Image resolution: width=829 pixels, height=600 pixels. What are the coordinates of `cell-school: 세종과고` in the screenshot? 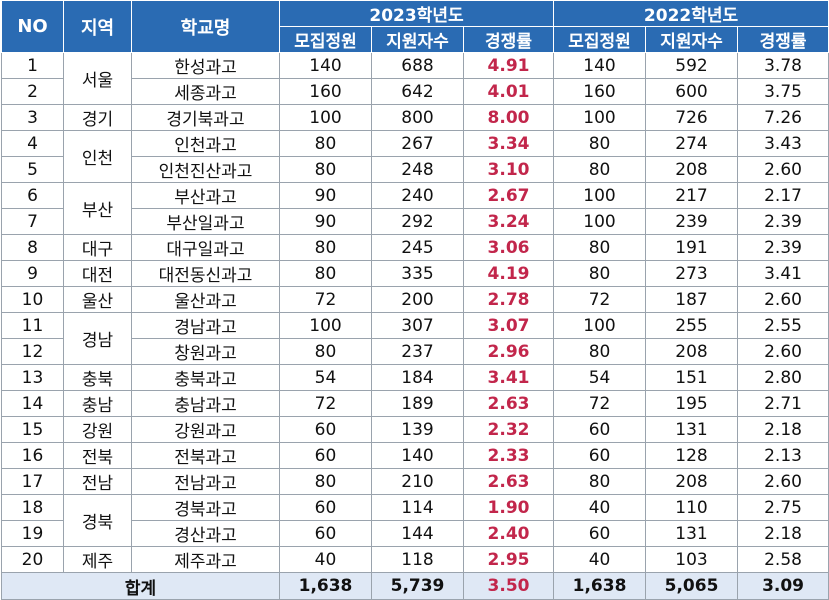 It's located at (205, 91).